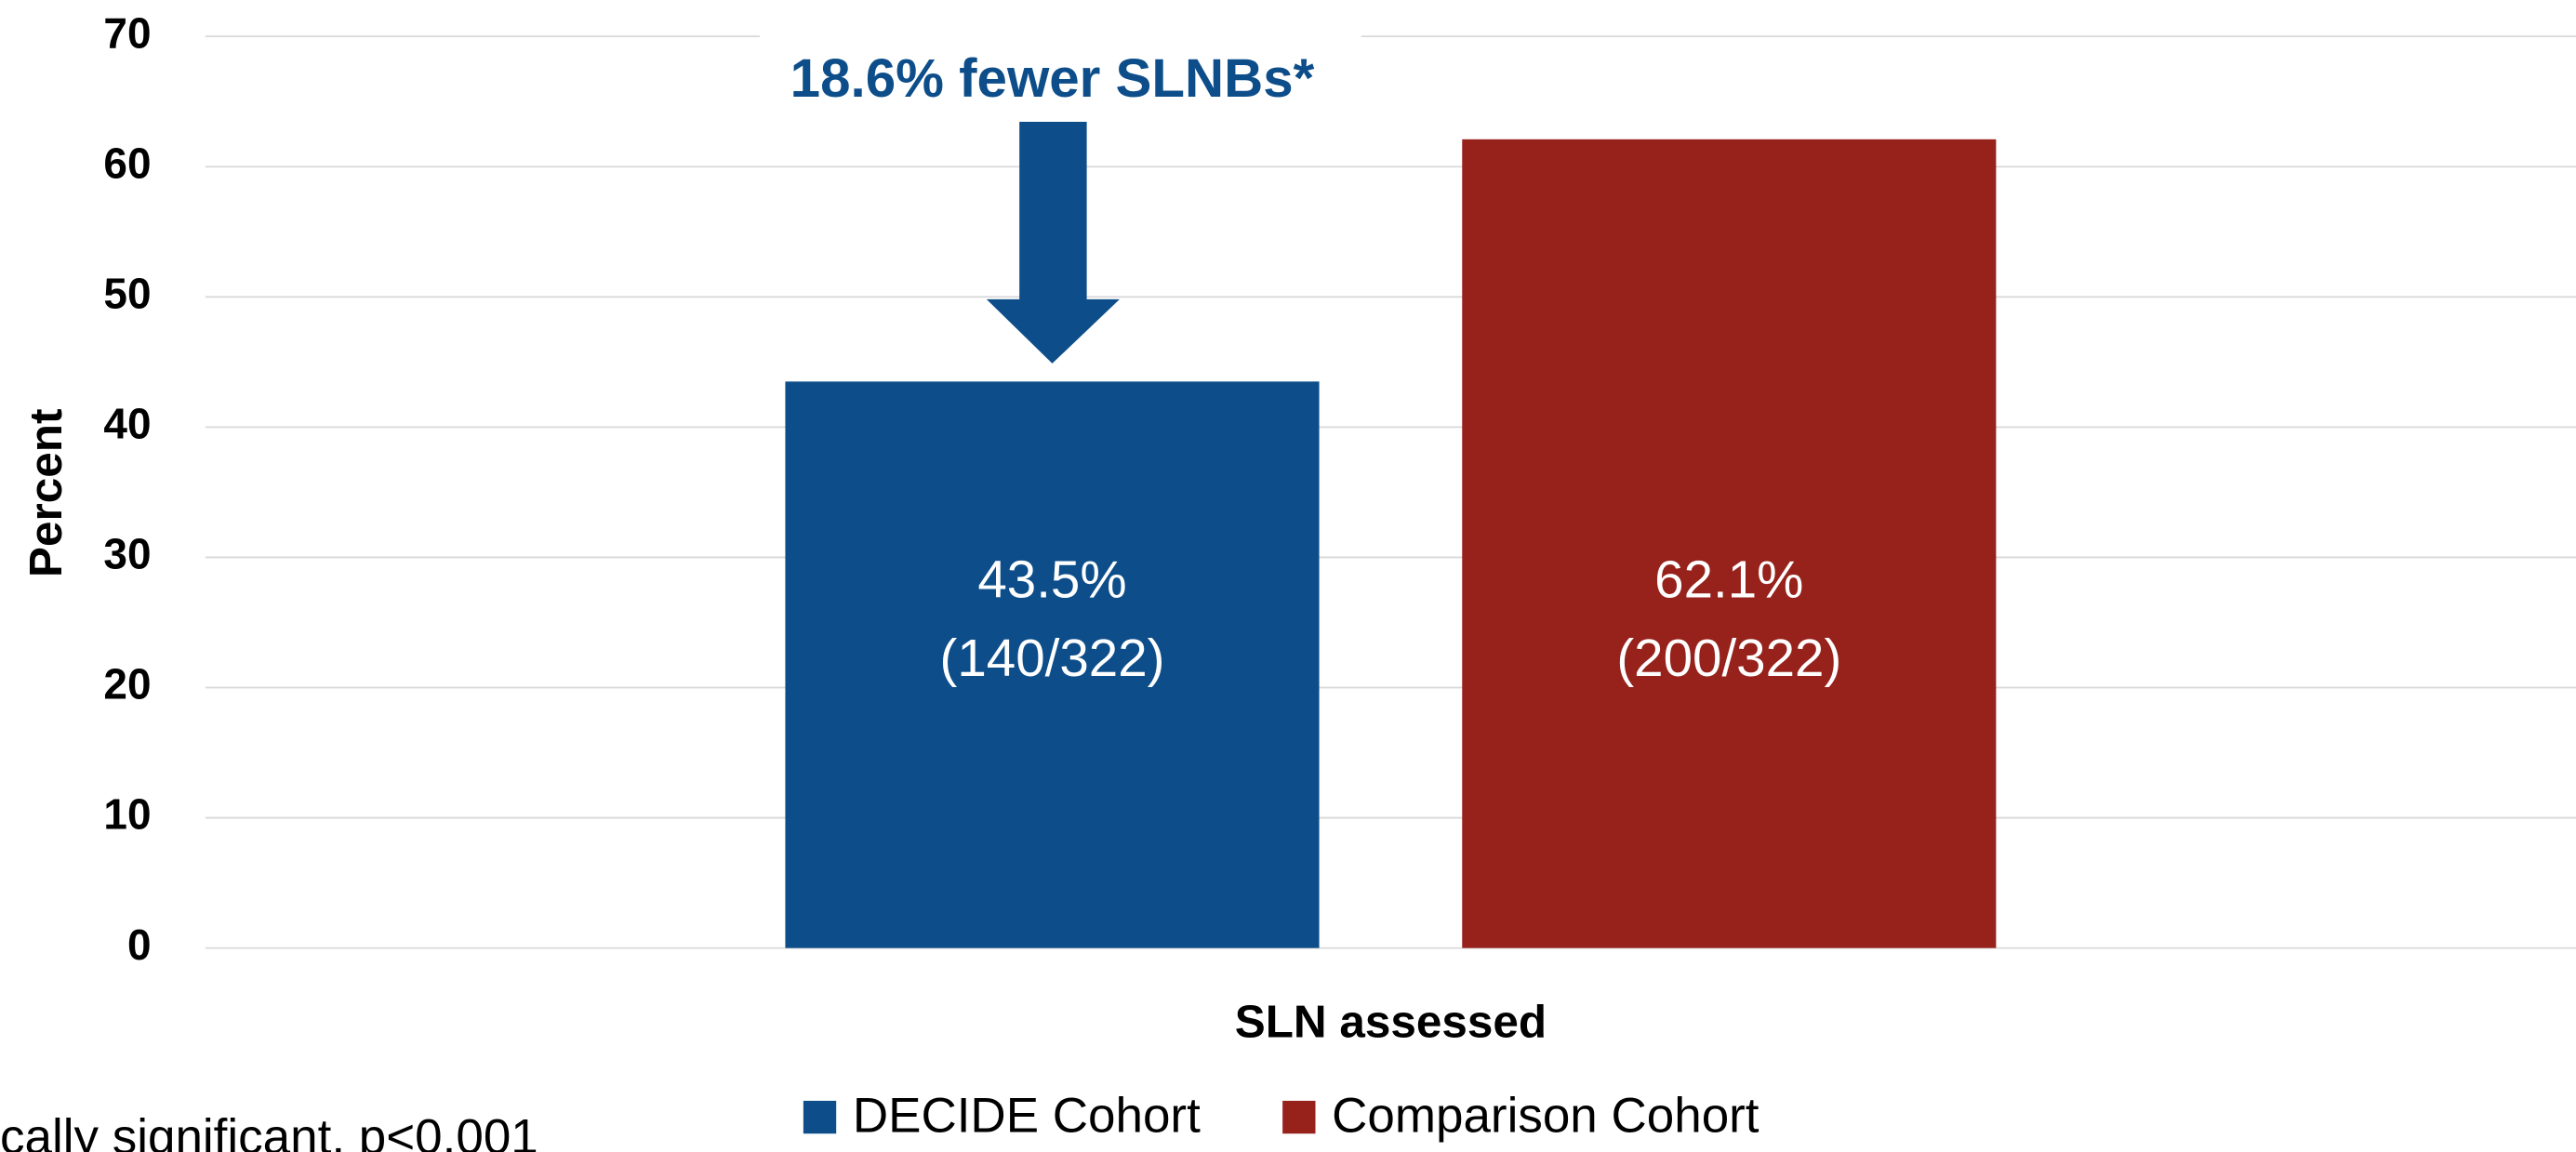 The width and height of the screenshot is (2576, 1152). Describe the element at coordinates (1060, 36) in the screenshot. I see `annotation-backdrop` at that location.